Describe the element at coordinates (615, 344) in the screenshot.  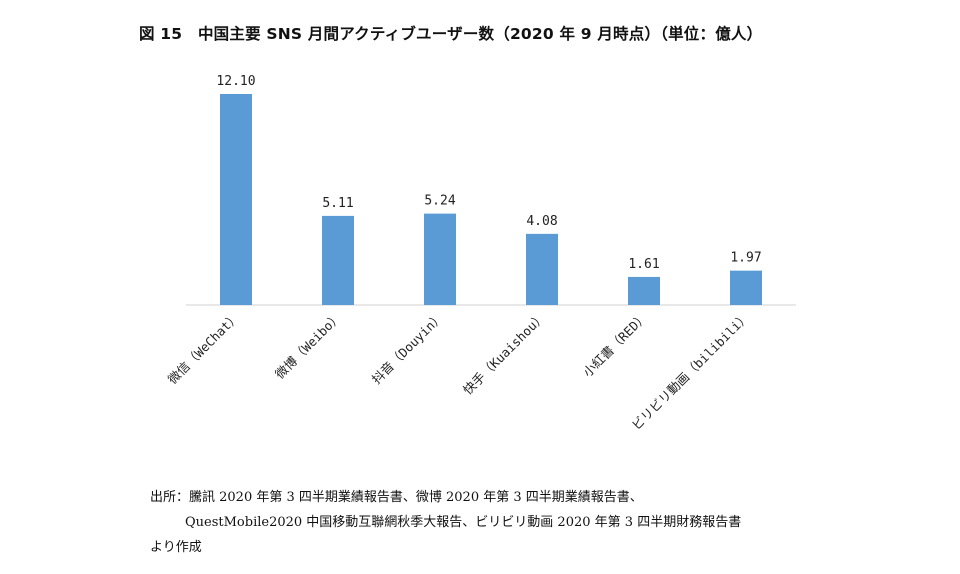
I see `category-label-4: 小紅書（RED）` at that location.